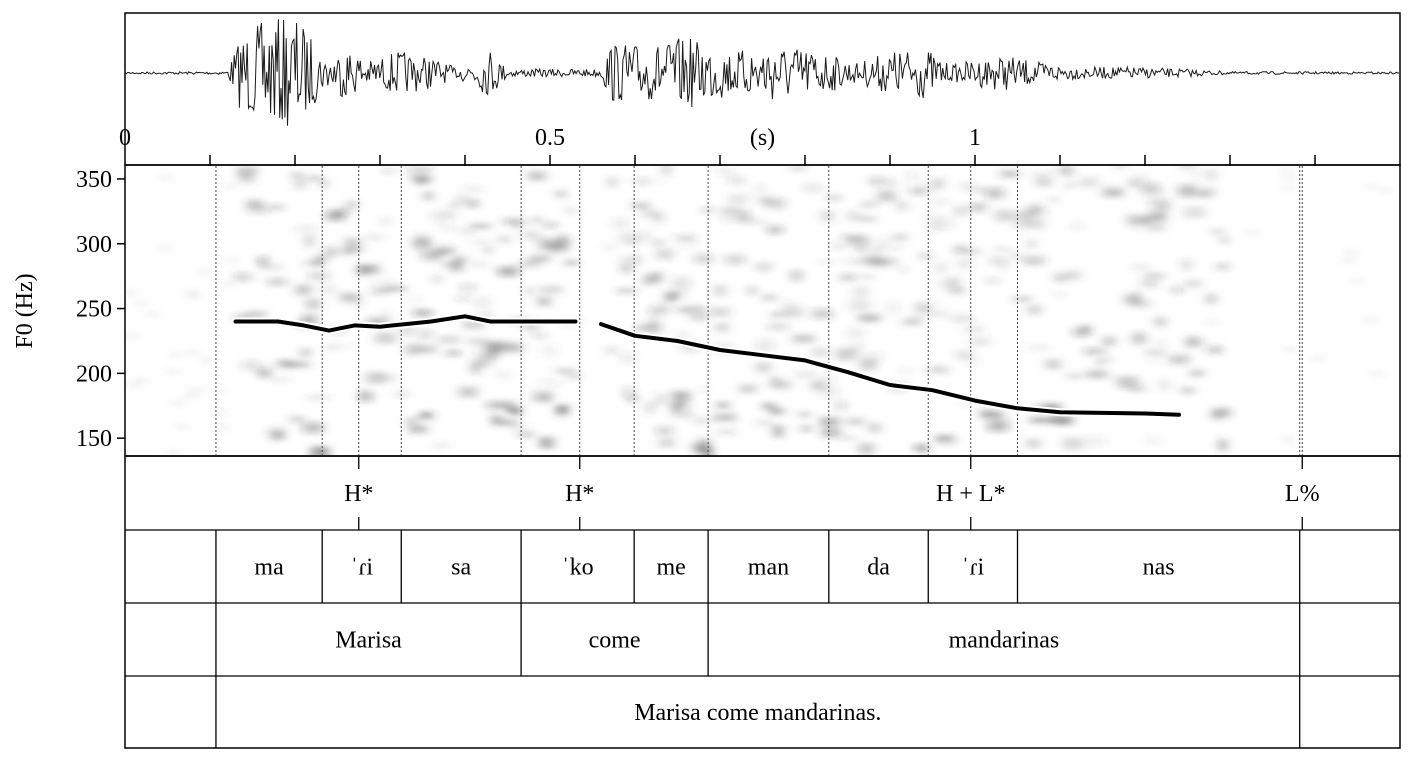 The width and height of the screenshot is (1417, 758). I want to click on word-label: Marisa, so click(368, 641).